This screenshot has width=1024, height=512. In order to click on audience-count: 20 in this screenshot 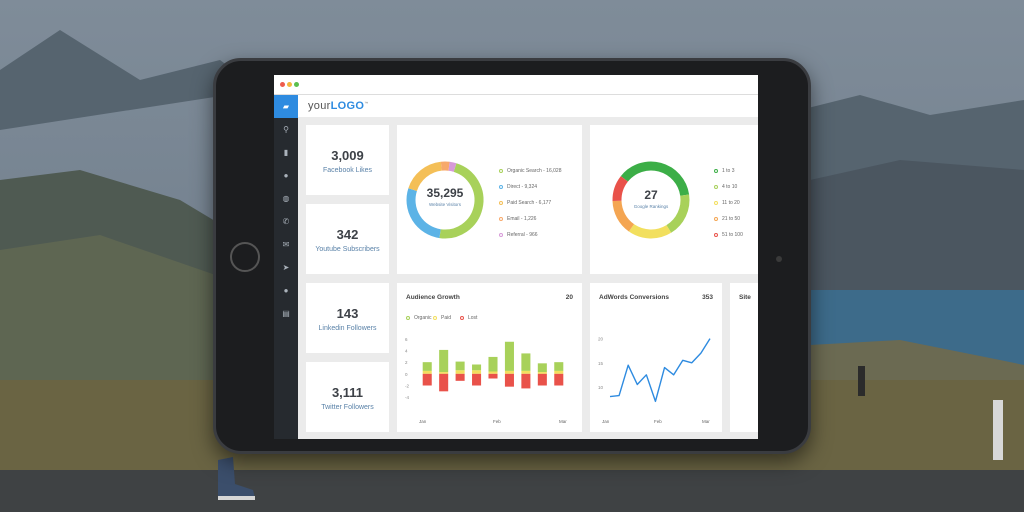, I will do `click(569, 297)`.